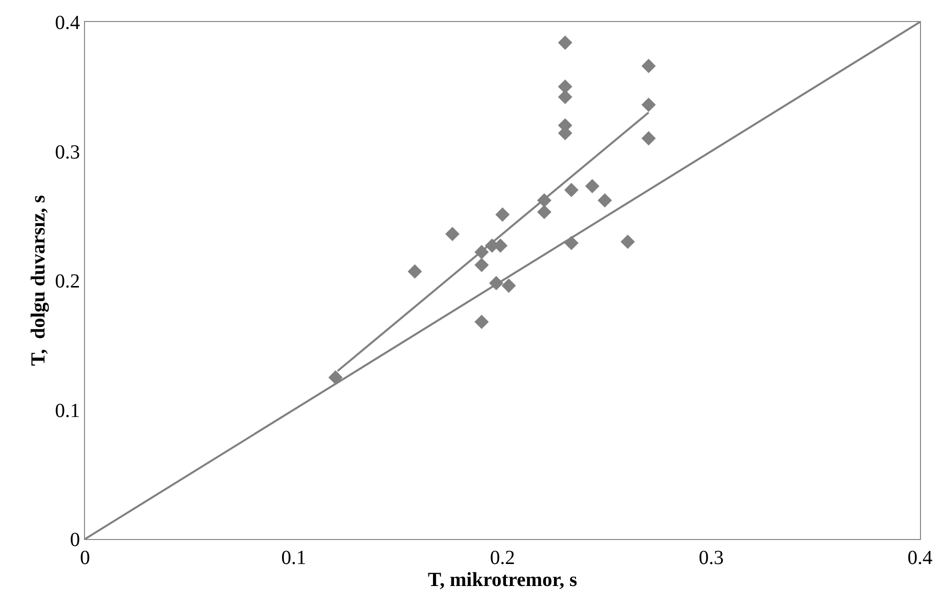 This screenshot has height=599, width=945. What do you see at coordinates (293, 558) in the screenshot?
I see `x-tick-label: 0.1` at bounding box center [293, 558].